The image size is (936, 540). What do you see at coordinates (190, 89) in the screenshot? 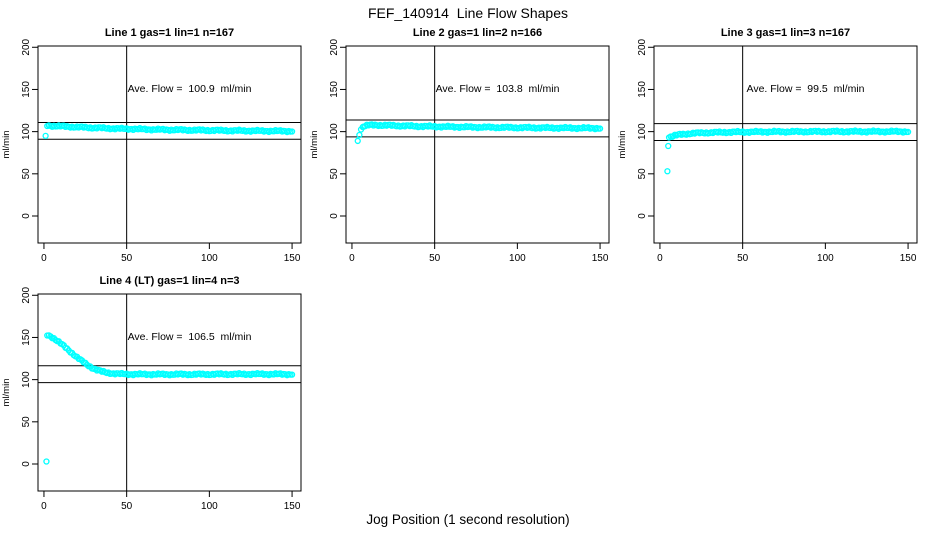
I see `ave-flow-annotation: Ave. Flow = 100.9 ml/min` at bounding box center [190, 89].